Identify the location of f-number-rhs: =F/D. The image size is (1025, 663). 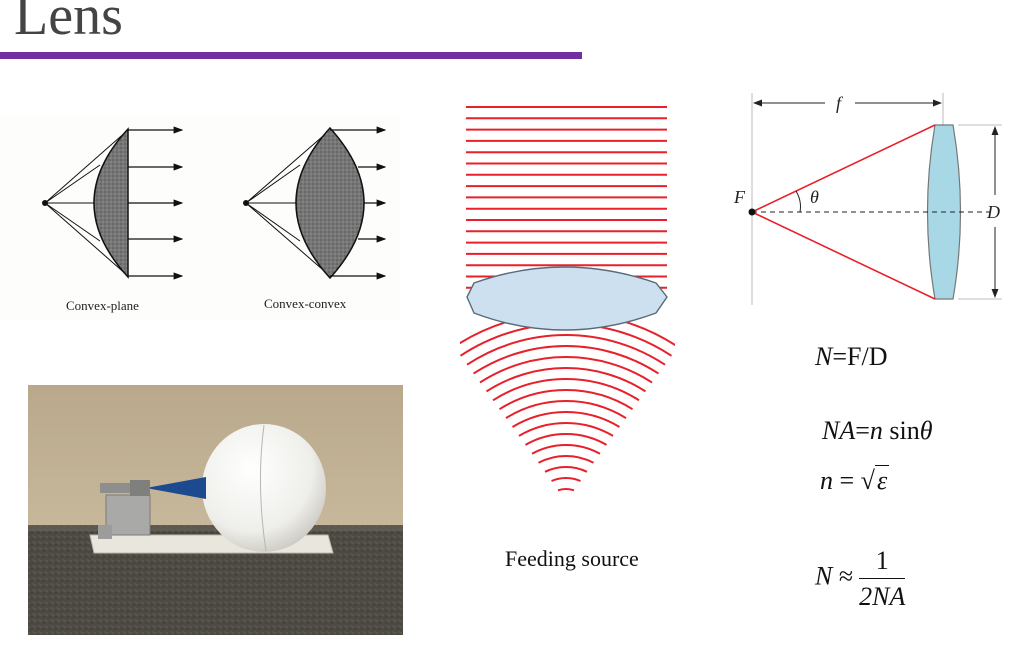
(860, 356).